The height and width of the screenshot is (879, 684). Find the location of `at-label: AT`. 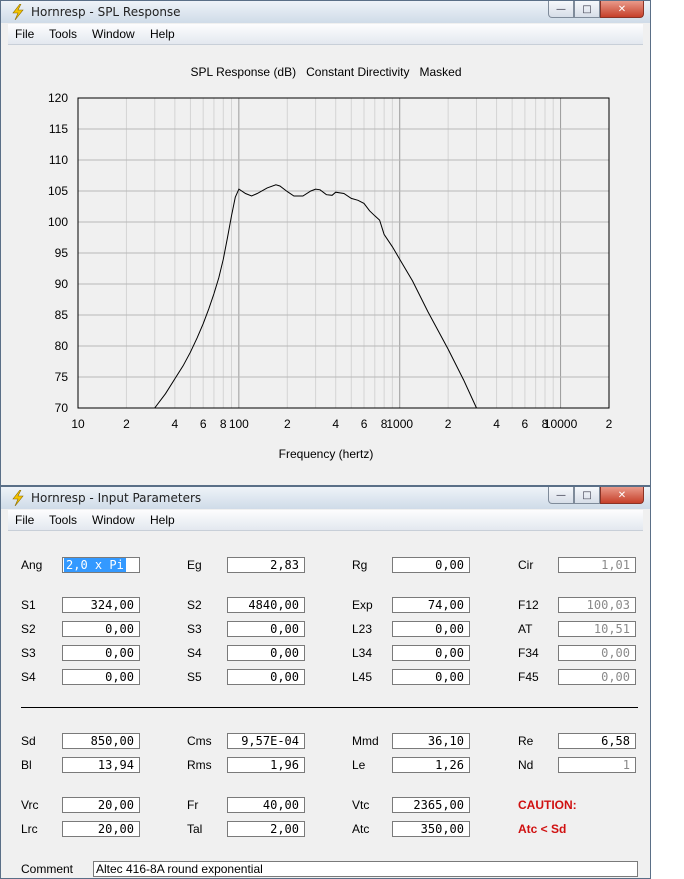

at-label: AT is located at coordinates (525, 629).